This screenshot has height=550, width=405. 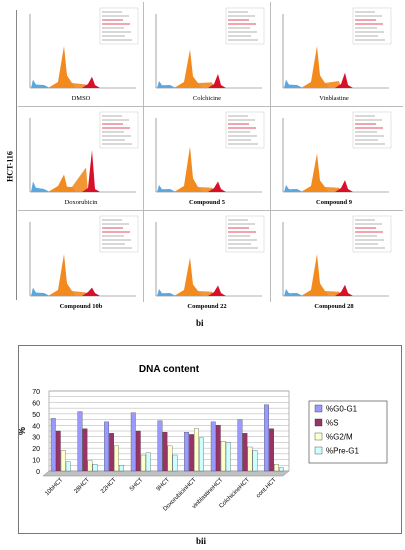 What do you see at coordinates (207, 202) in the screenshot?
I see `histogram-label: Compound 5` at bounding box center [207, 202].